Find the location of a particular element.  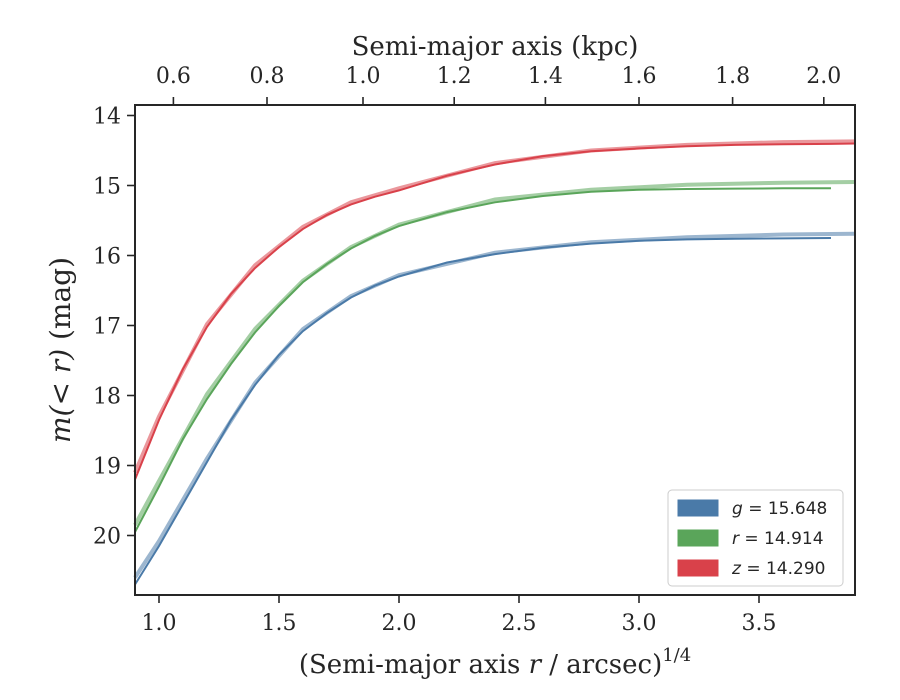

legend-item-z: z = 14.290 is located at coordinates (751, 569).